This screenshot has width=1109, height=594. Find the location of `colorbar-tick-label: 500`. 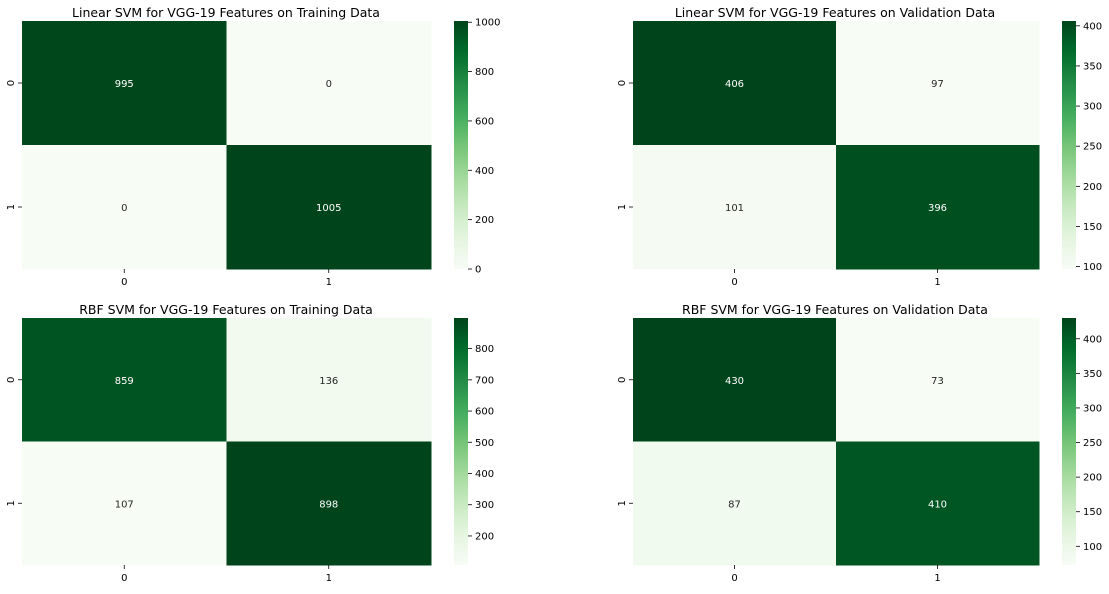

colorbar-tick-label: 500 is located at coordinates (484, 443).